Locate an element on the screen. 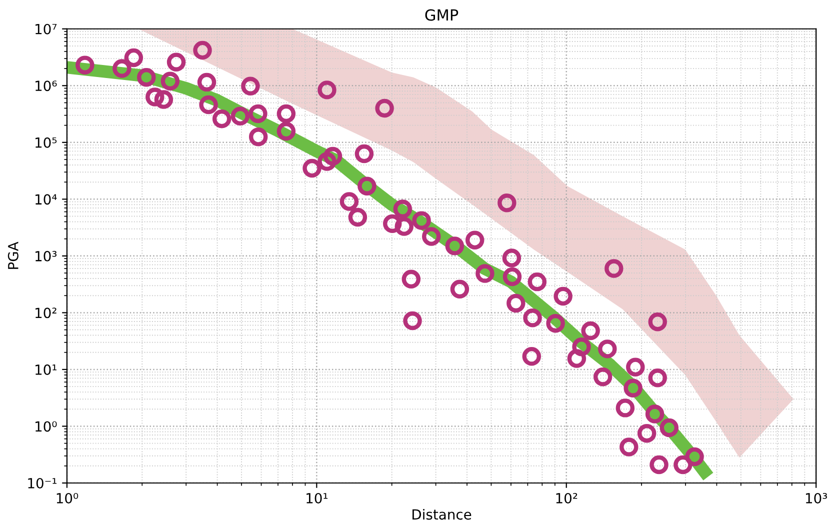  x-axis-title: Distance is located at coordinates (442, 514).